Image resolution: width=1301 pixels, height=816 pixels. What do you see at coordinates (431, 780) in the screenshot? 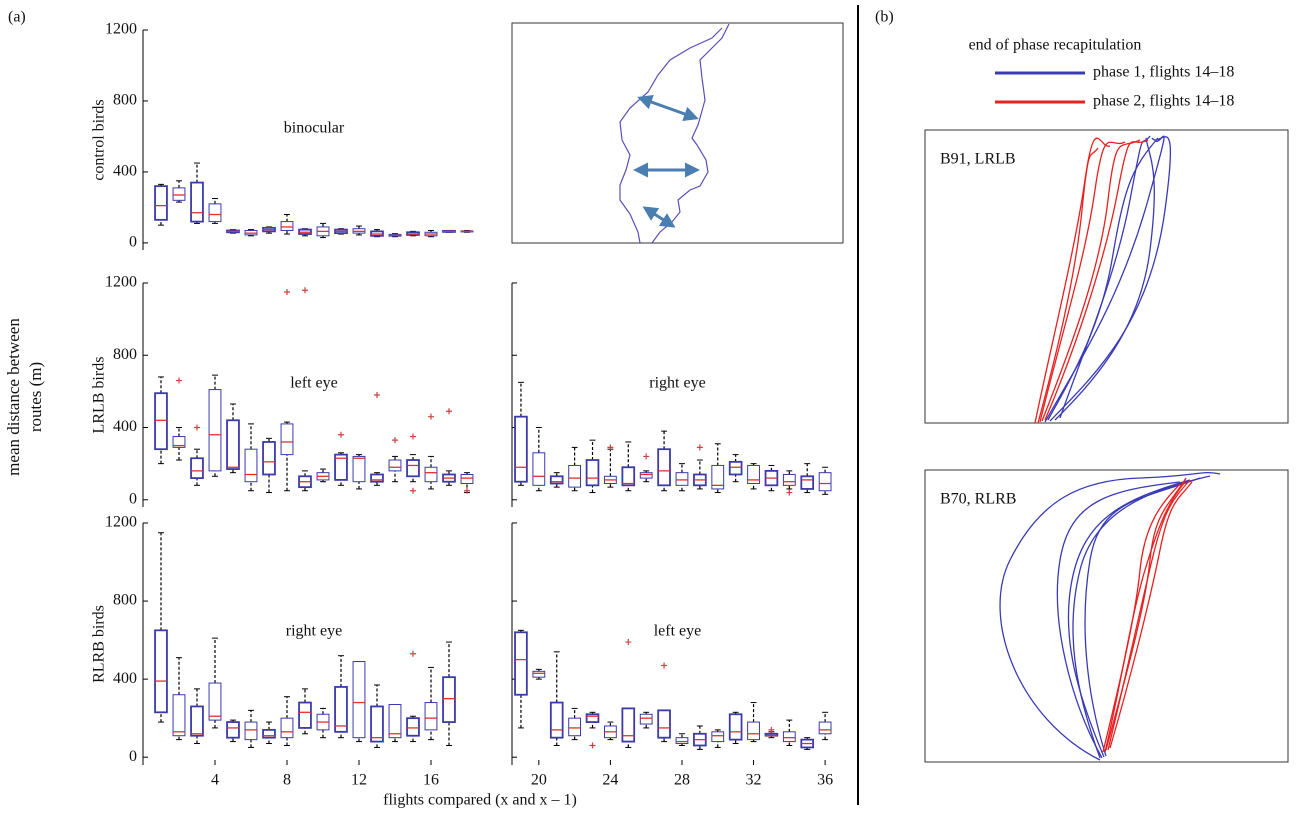
I see `x-tick-label: 16` at bounding box center [431, 780].